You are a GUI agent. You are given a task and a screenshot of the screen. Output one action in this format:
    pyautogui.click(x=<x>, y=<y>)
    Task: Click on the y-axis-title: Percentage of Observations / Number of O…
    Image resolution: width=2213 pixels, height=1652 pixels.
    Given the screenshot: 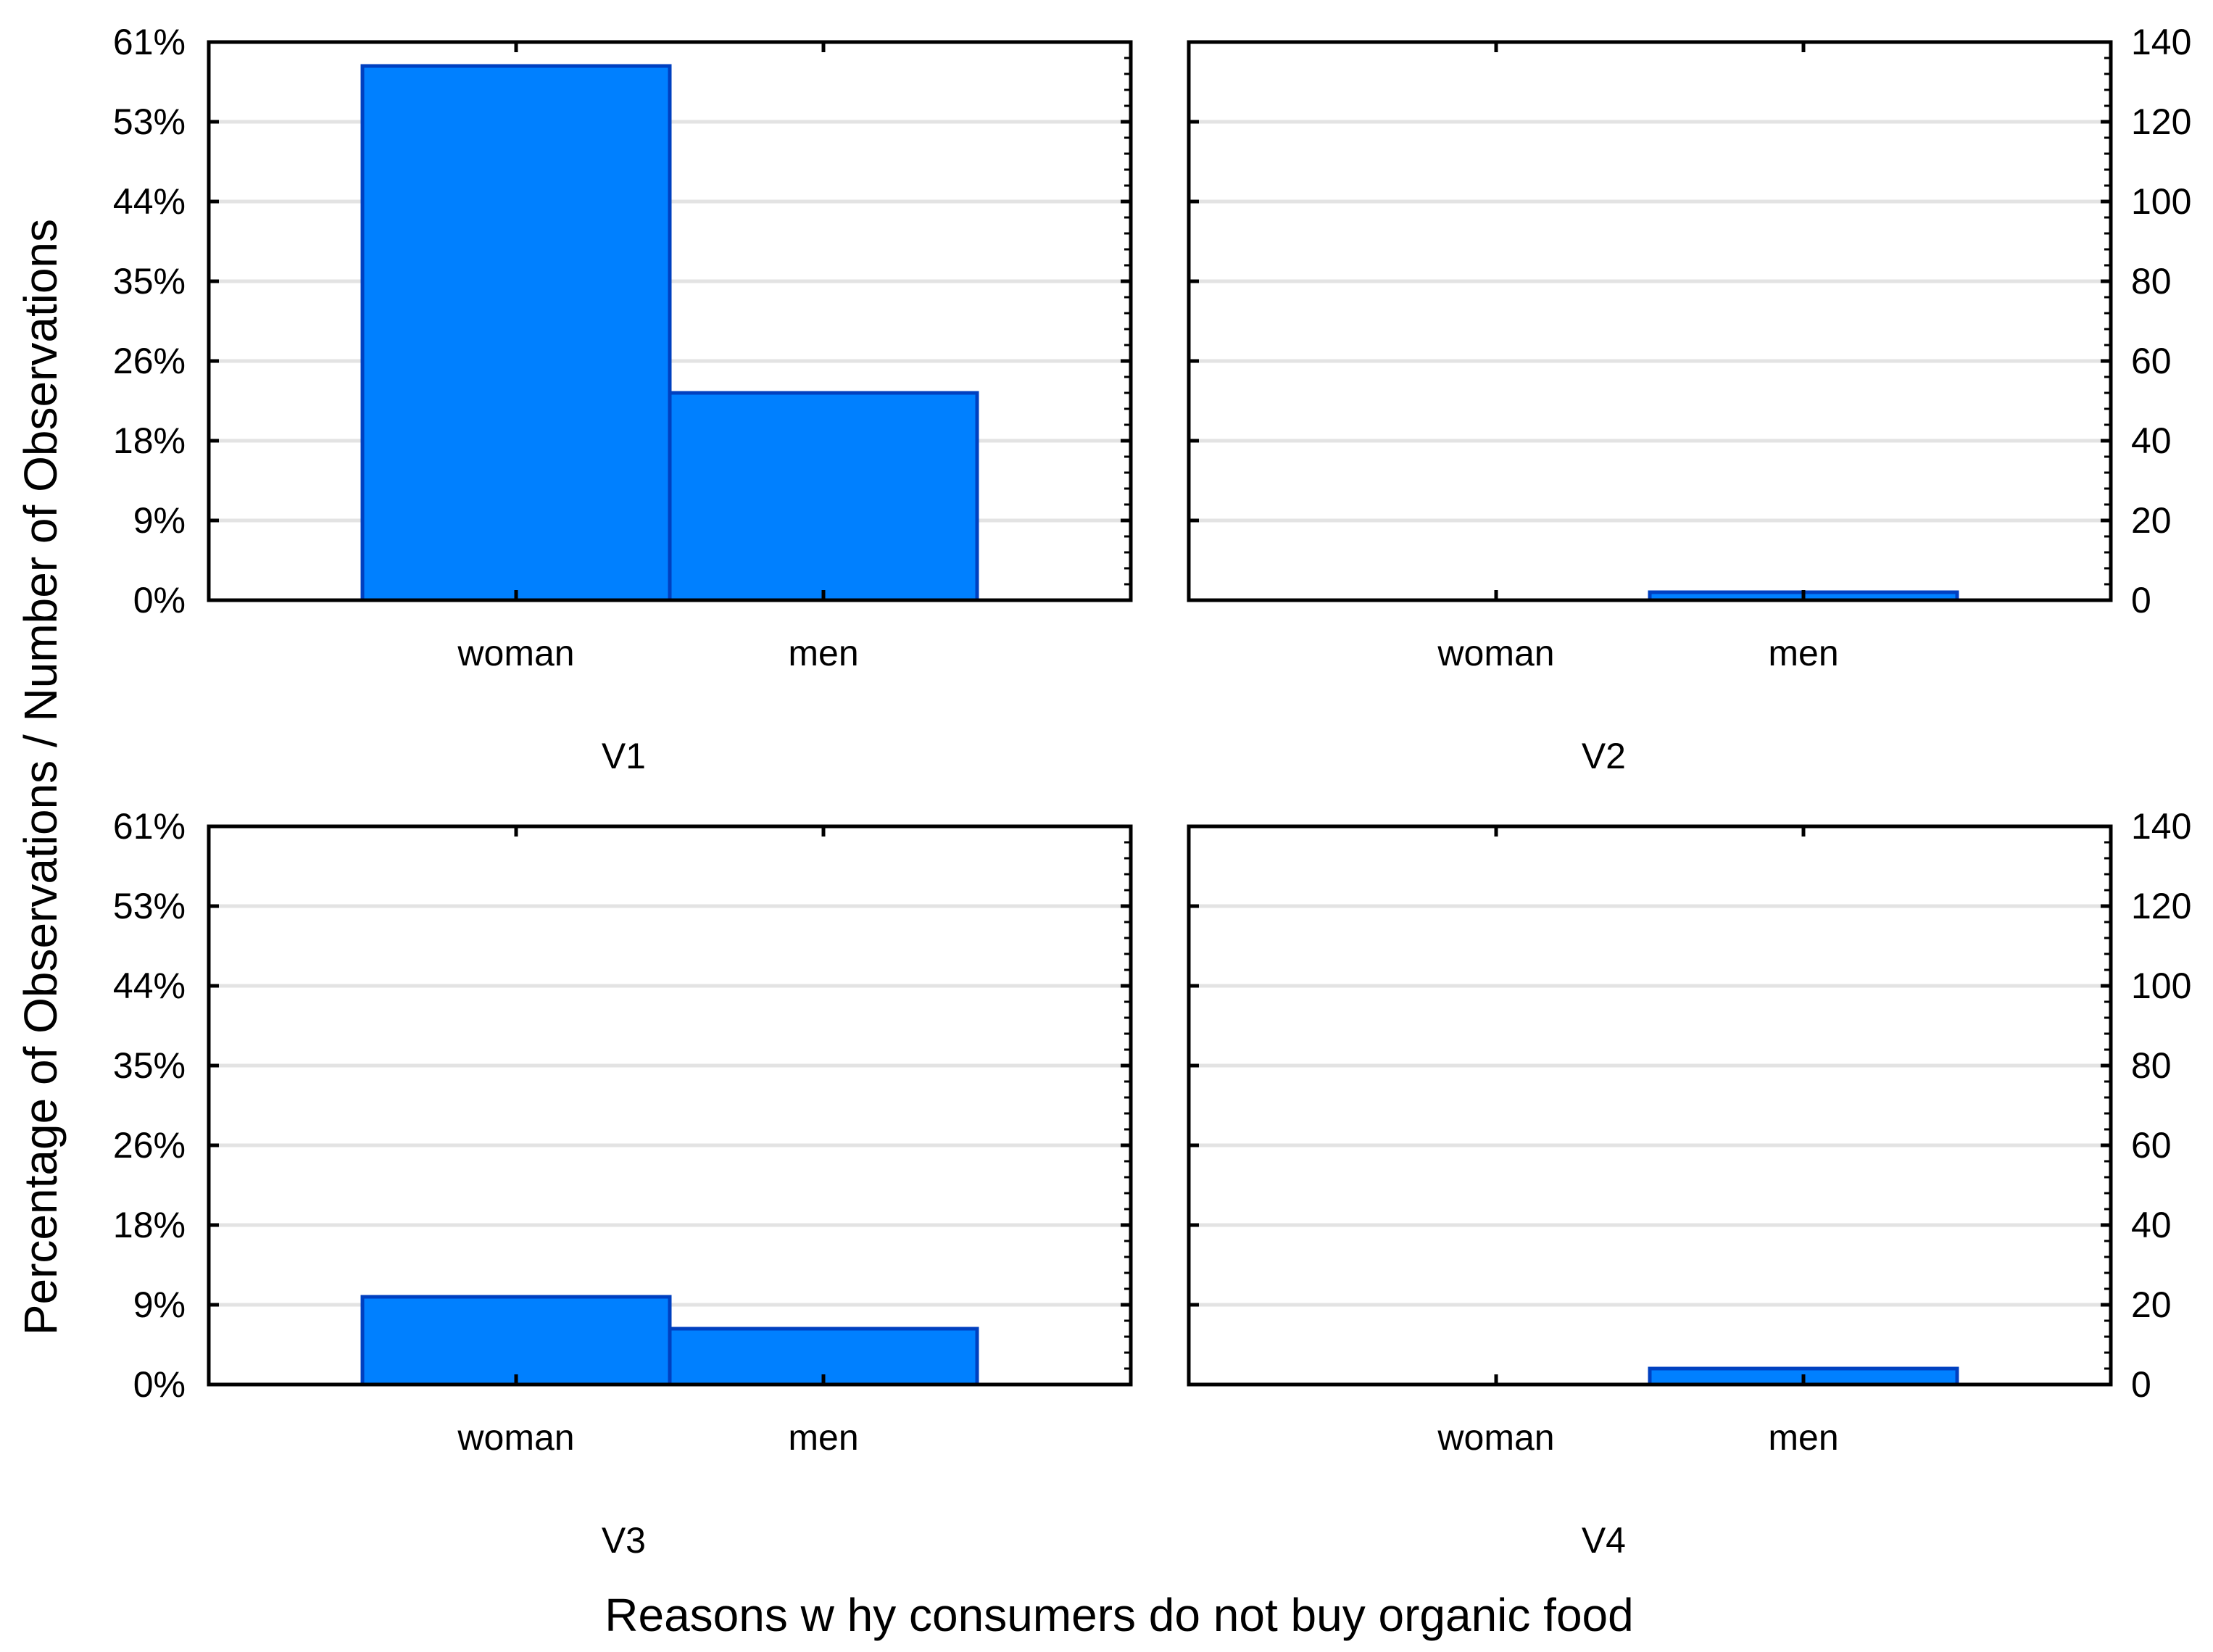 What is the action you would take?
    pyautogui.click(x=40, y=777)
    